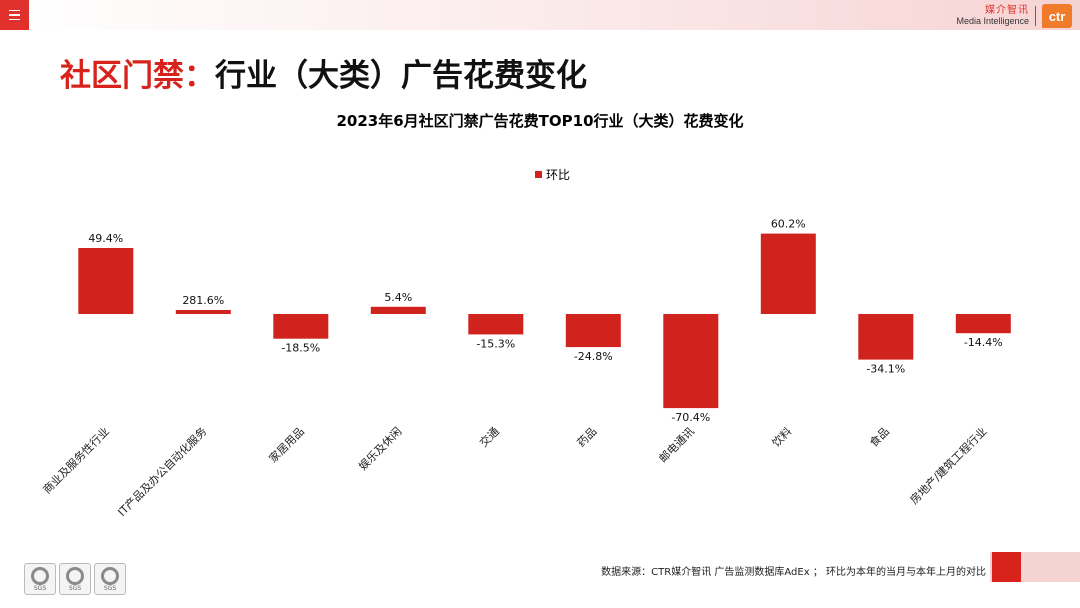  Describe the element at coordinates (788, 224) in the screenshot. I see `data-label-7: 60.2%` at that location.